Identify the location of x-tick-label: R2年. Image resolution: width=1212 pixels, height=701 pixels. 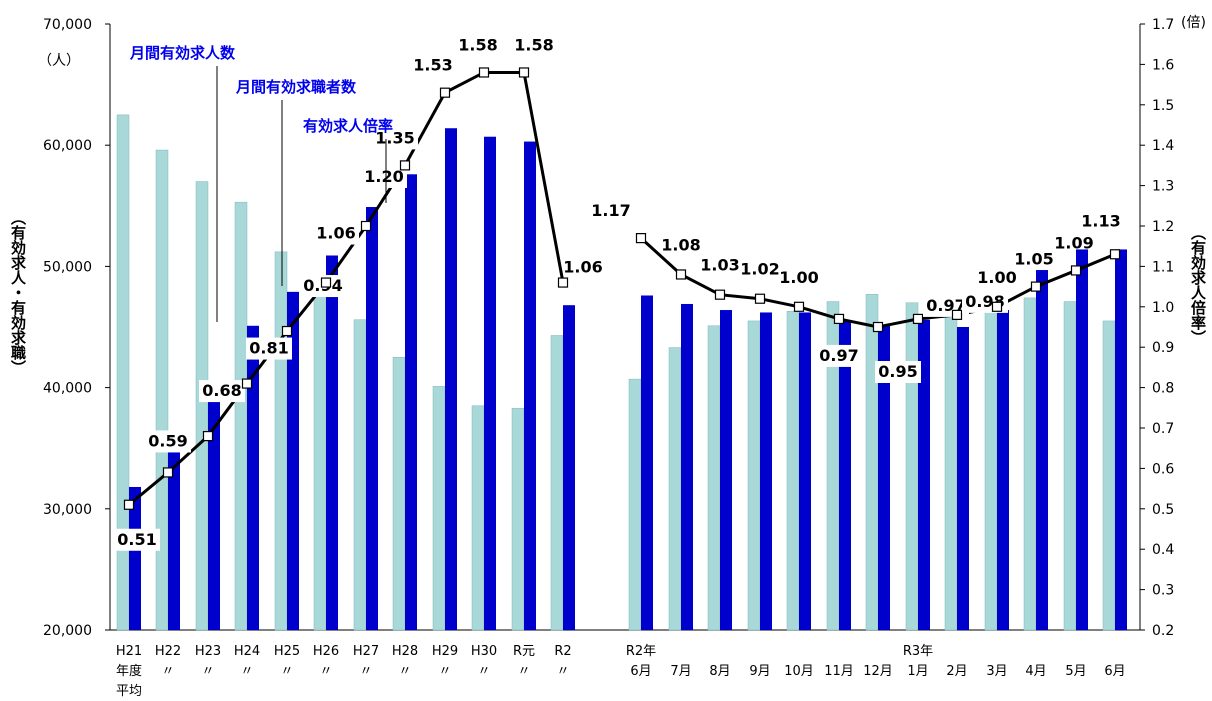
(641, 651).